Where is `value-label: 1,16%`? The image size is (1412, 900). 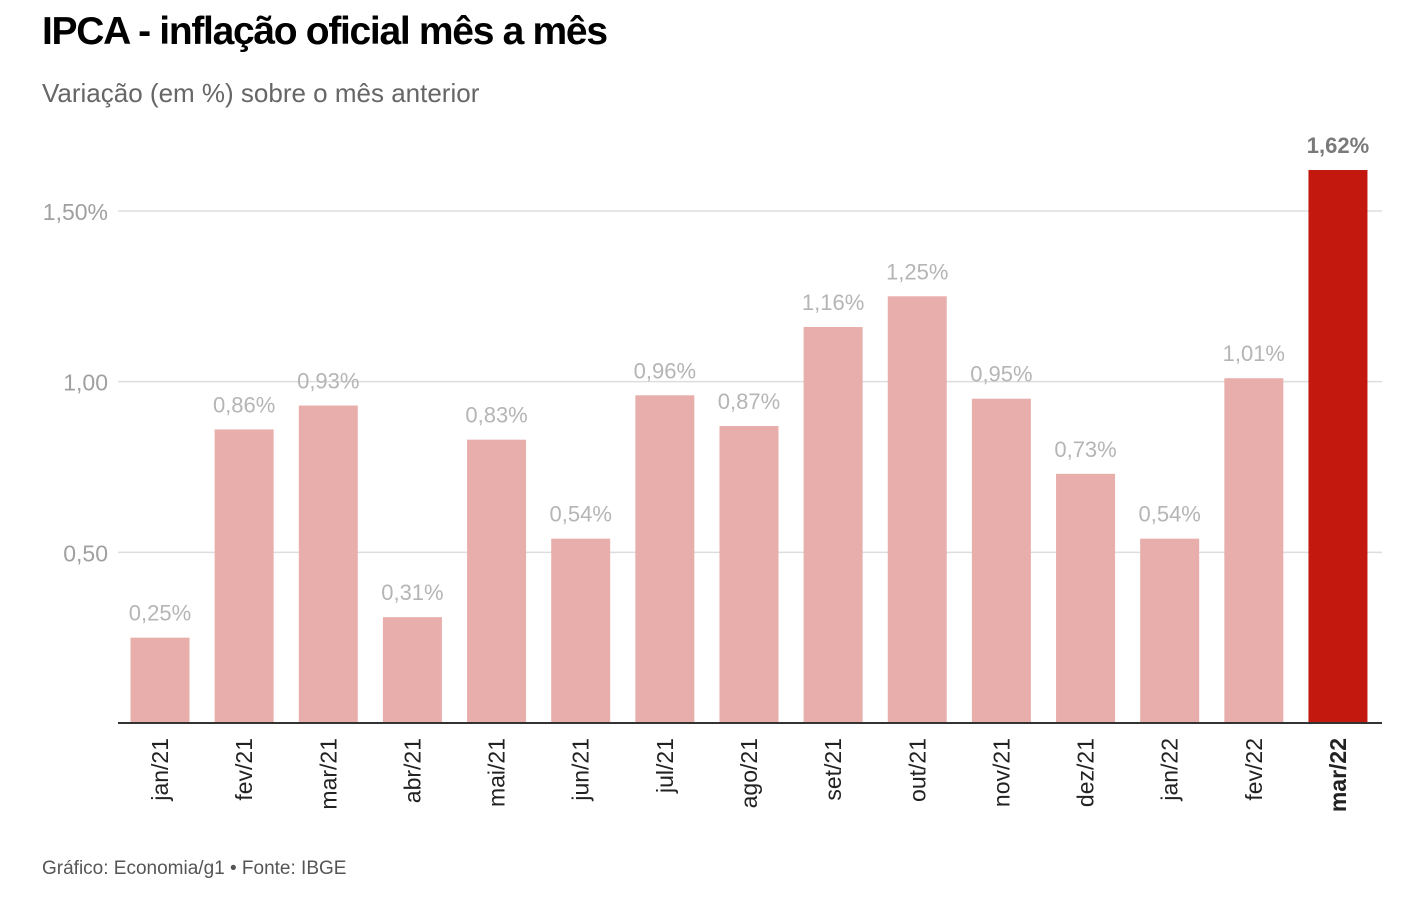
value-label: 1,16% is located at coordinates (833, 302).